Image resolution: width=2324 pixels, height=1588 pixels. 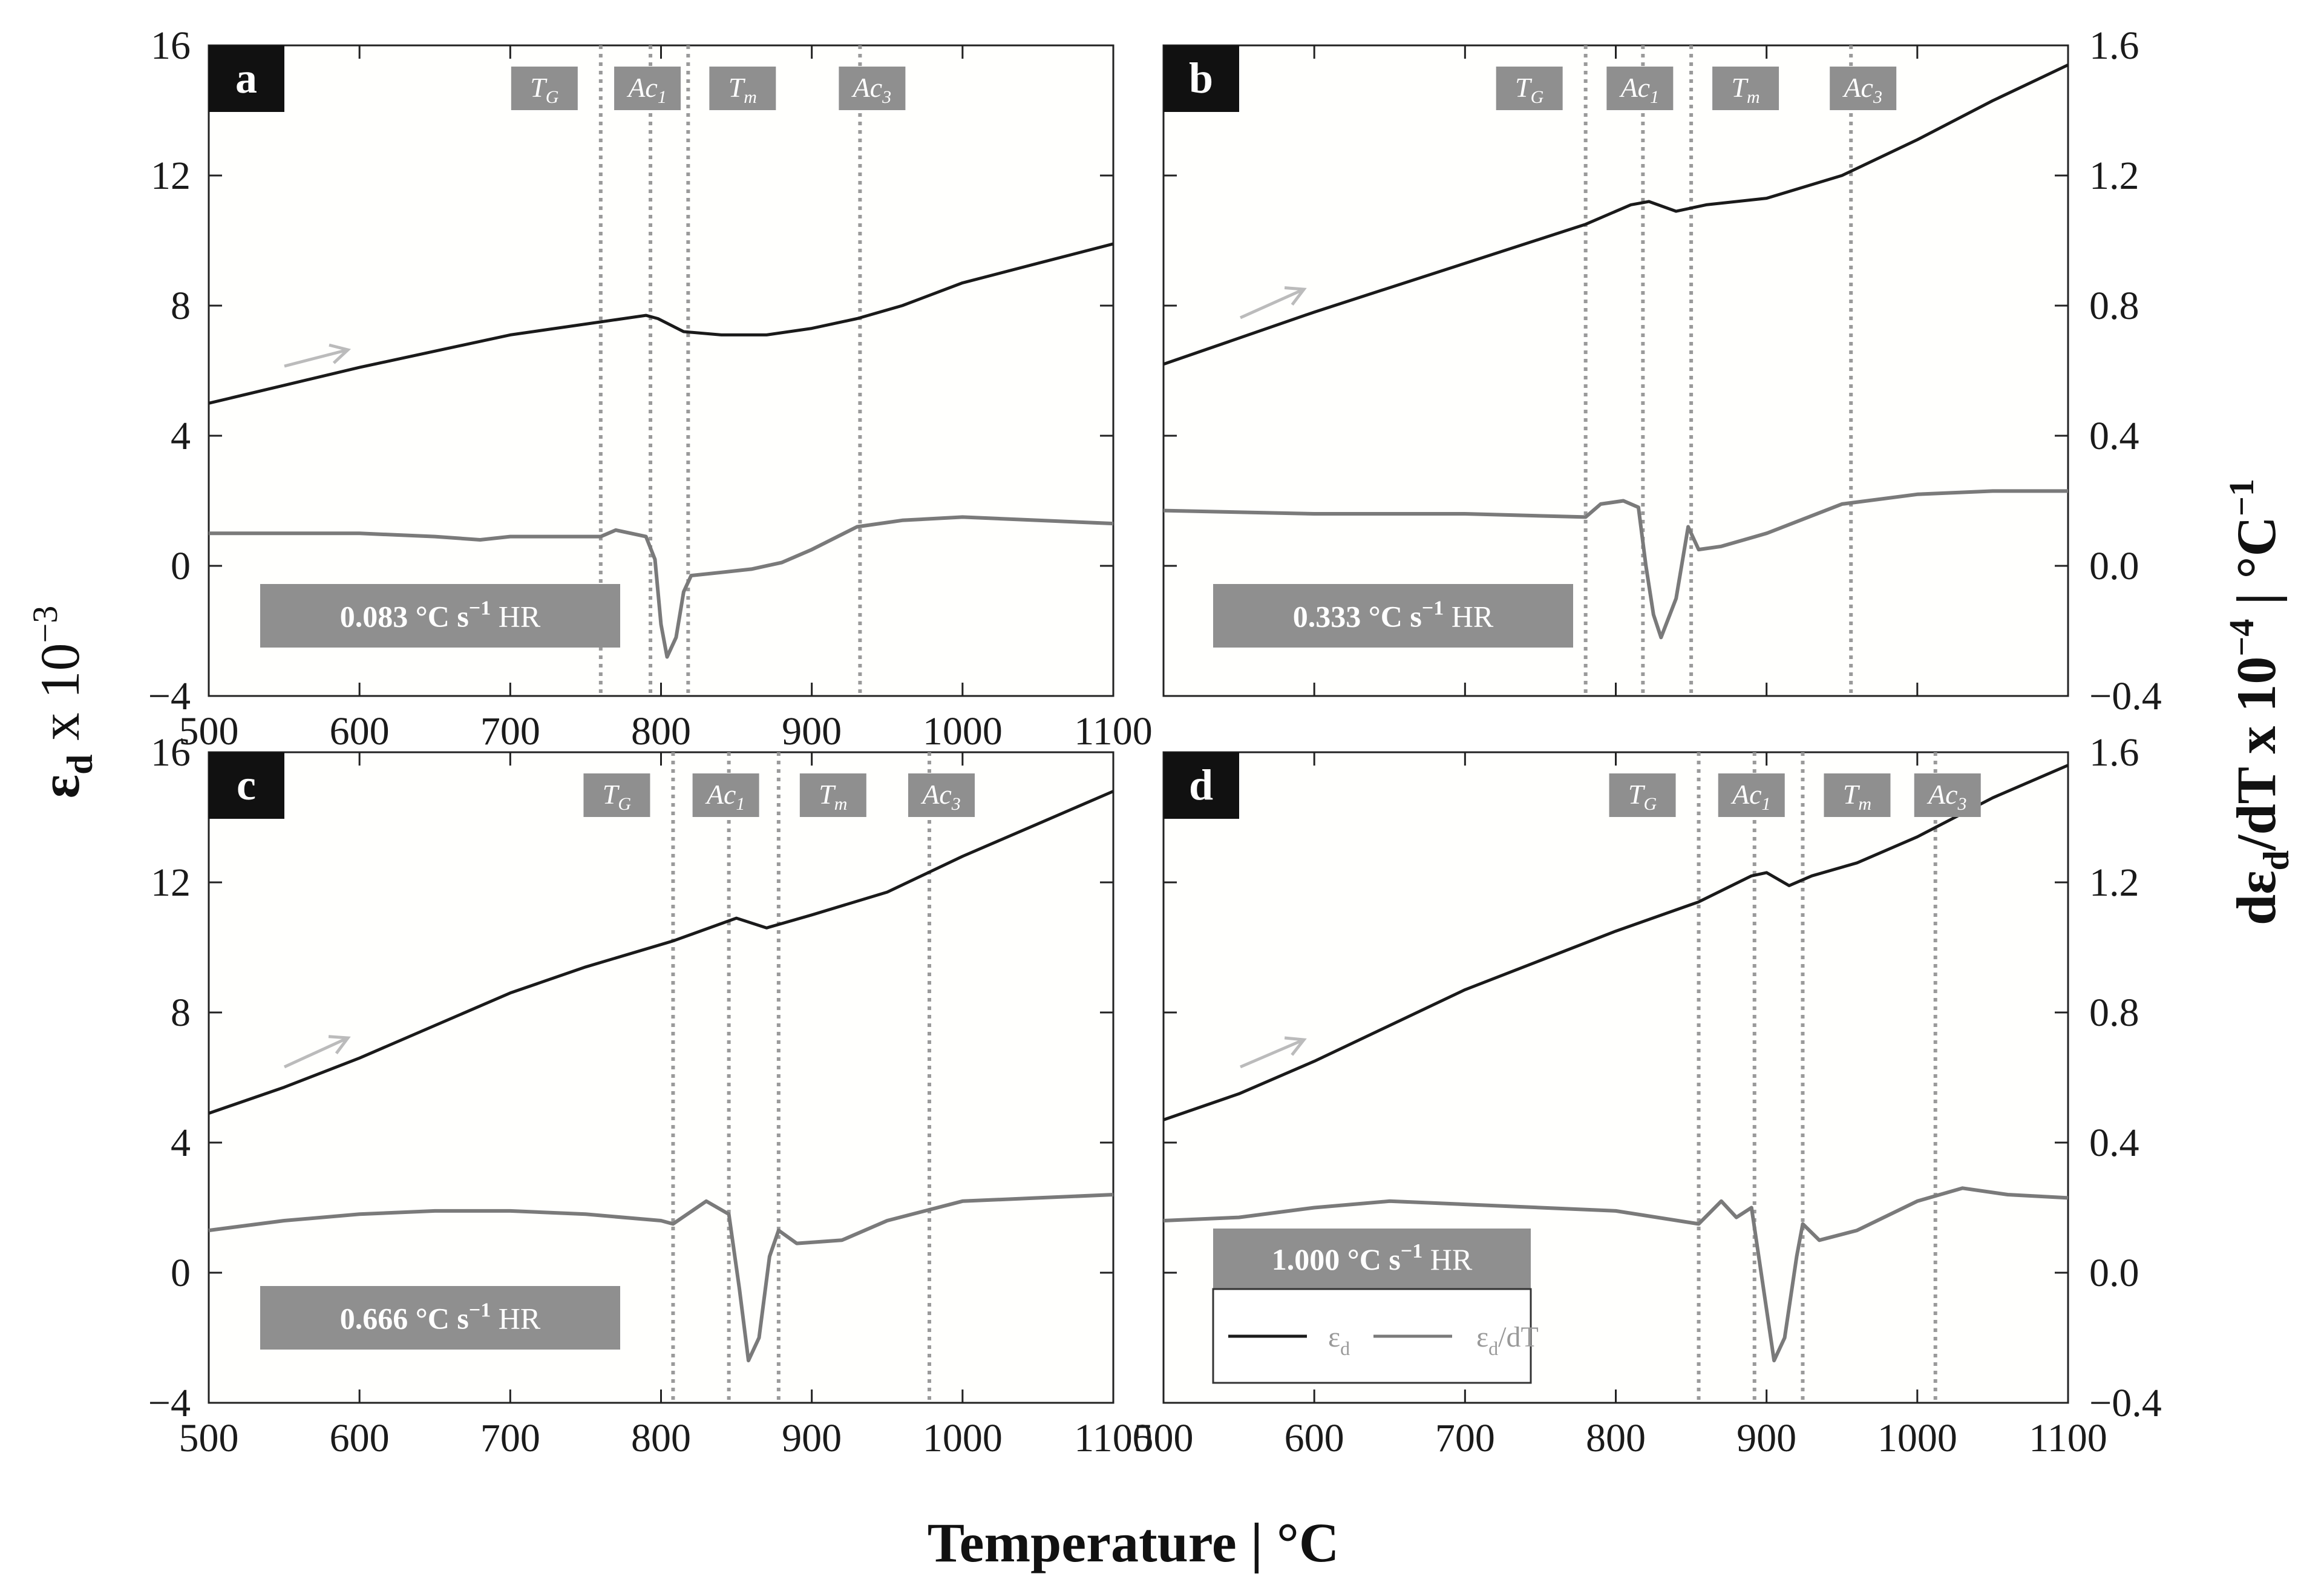 I want to click on panel-letter-a: a, so click(x=246, y=78).